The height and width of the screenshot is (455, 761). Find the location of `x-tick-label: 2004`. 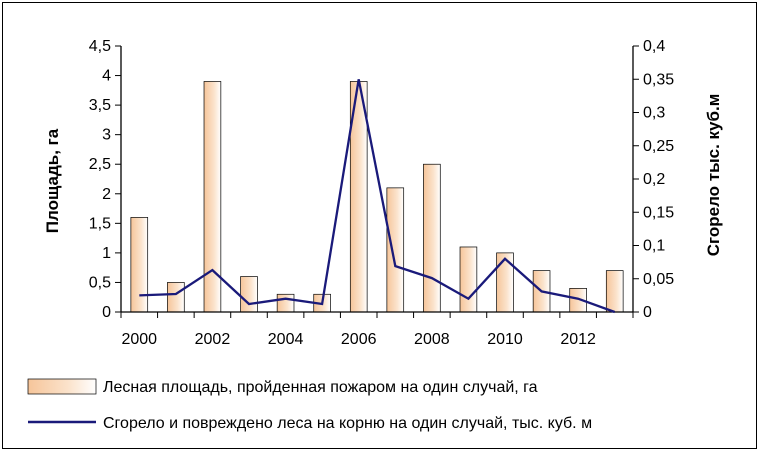

x-tick-label: 2004 is located at coordinates (286, 339).